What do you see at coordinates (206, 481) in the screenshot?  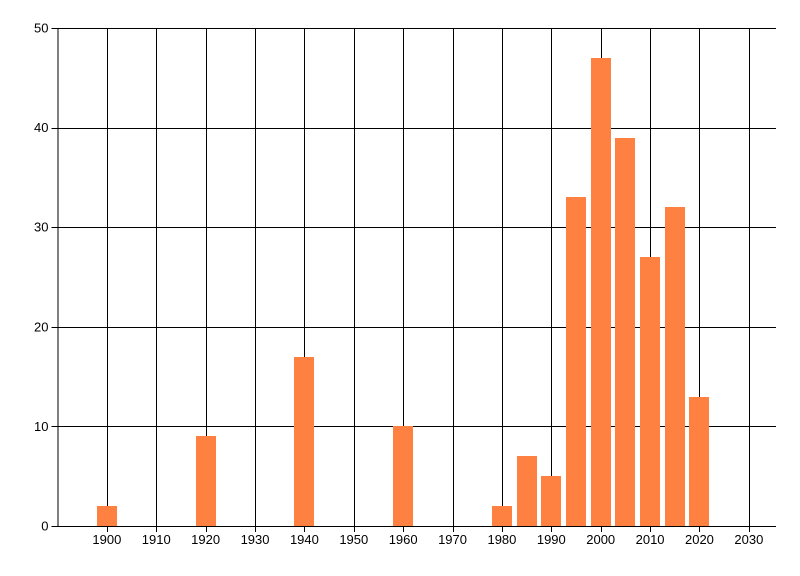 I see `bar-1920` at bounding box center [206, 481].